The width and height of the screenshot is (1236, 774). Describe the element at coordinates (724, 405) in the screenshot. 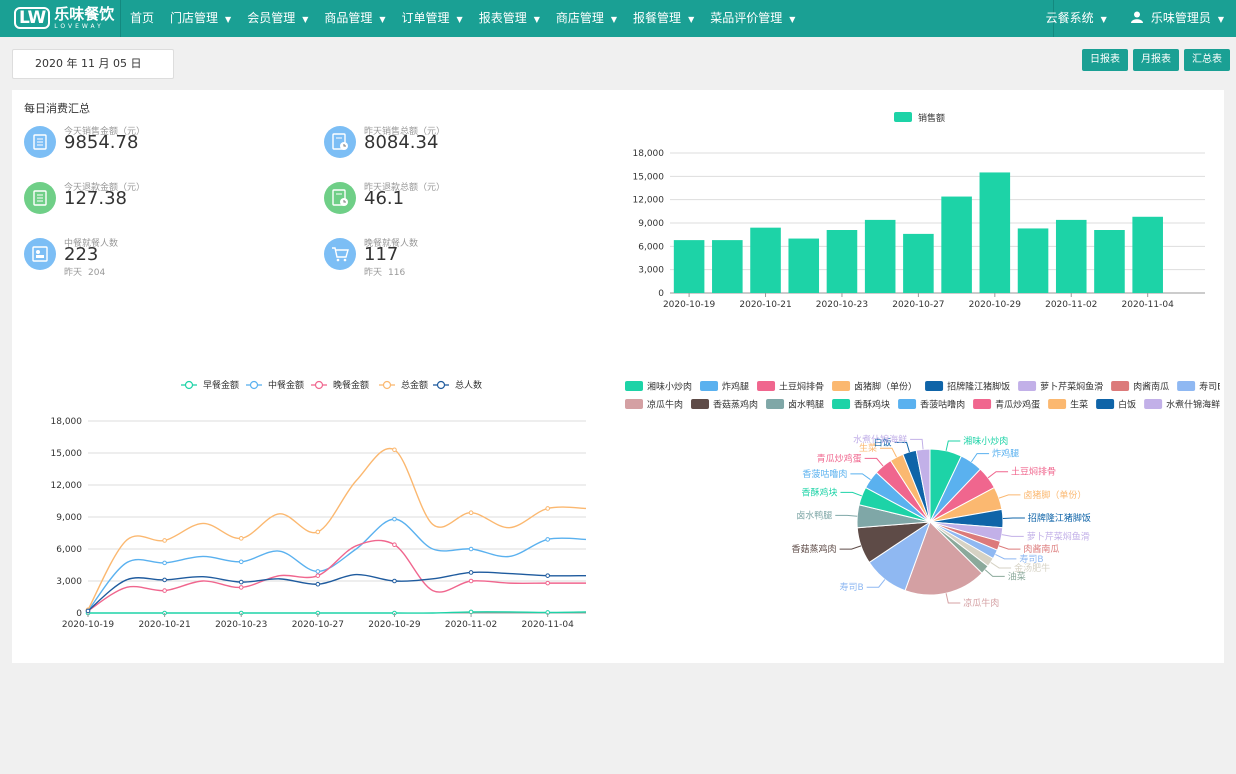

I see `legend-item: 香菇蒸鸡肉` at that location.